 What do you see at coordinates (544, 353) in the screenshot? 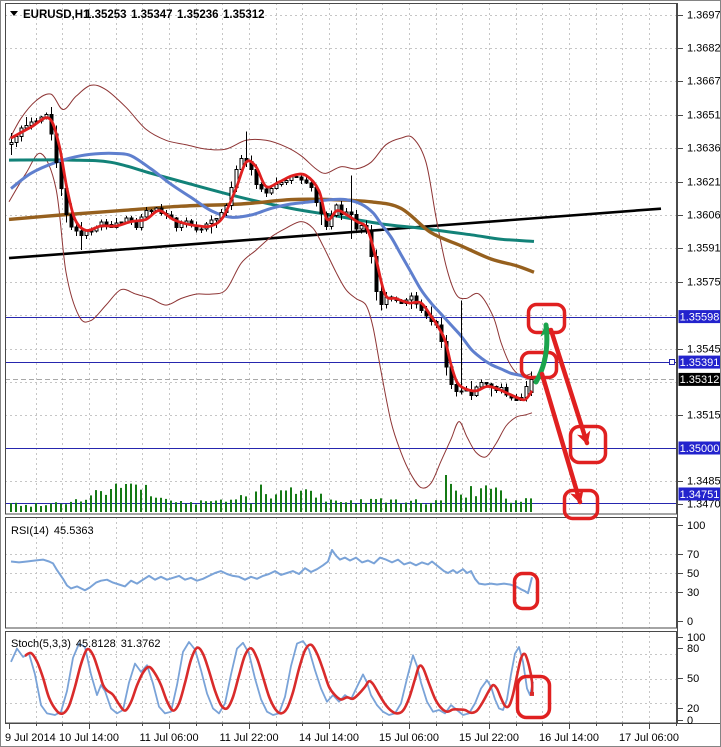
I see `green-up-arrow` at bounding box center [544, 353].